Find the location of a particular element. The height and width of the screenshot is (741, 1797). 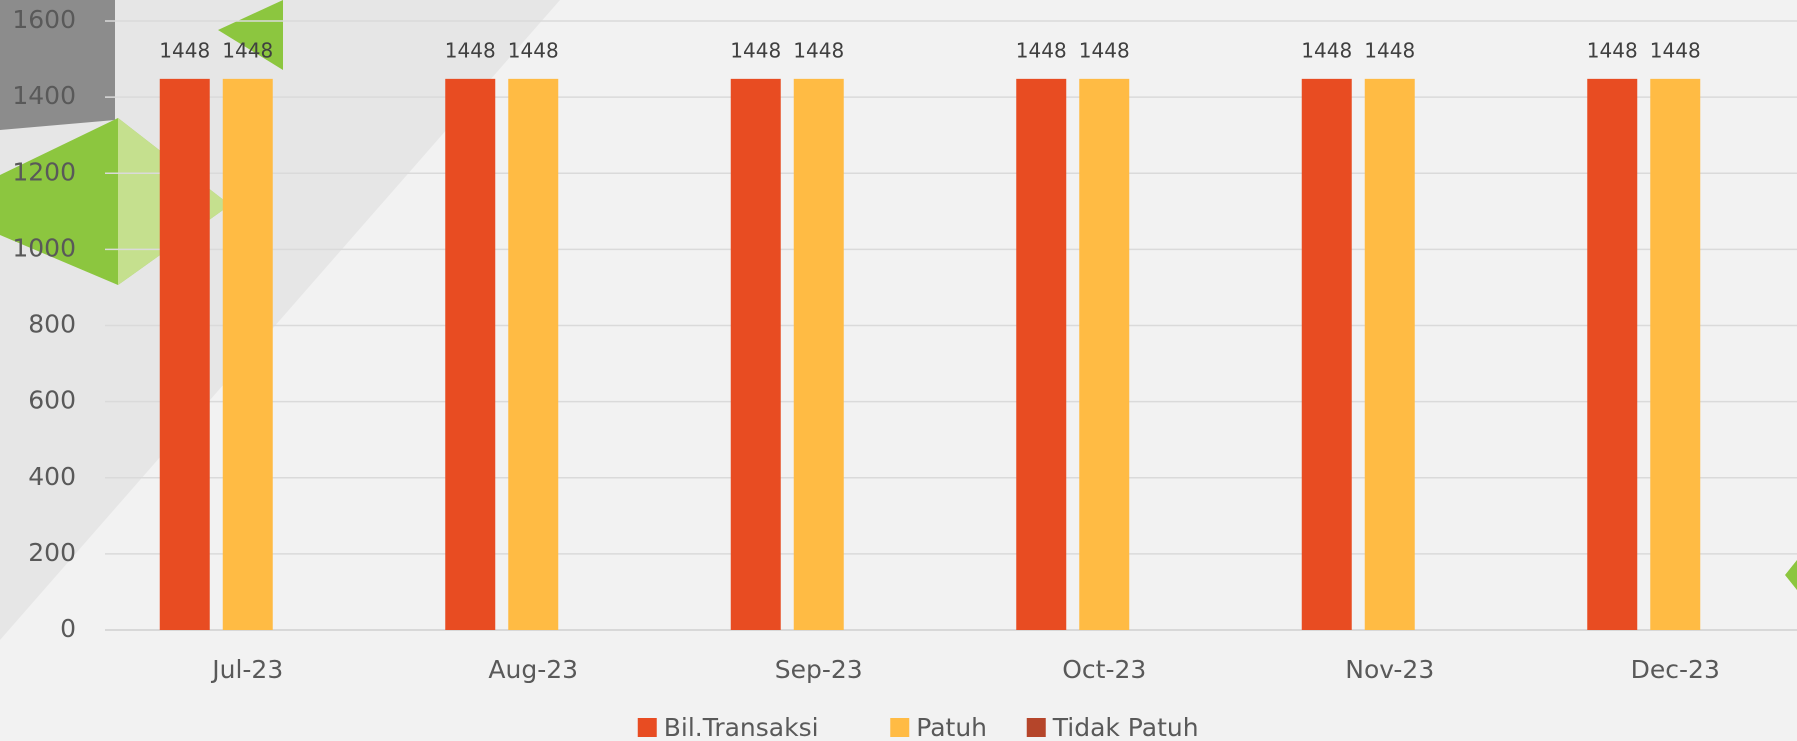

x-tick-label: Nov-23 is located at coordinates (1389, 669).